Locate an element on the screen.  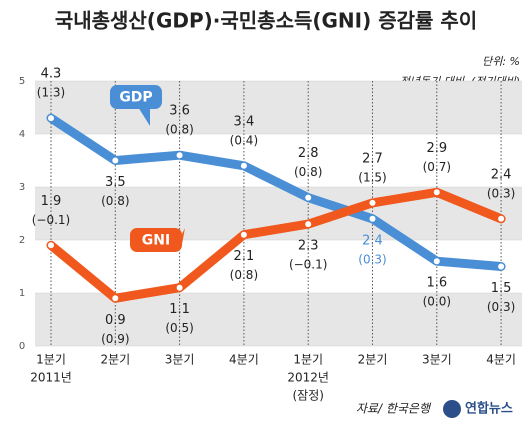
value-label: 3.6 is located at coordinates (179, 111).